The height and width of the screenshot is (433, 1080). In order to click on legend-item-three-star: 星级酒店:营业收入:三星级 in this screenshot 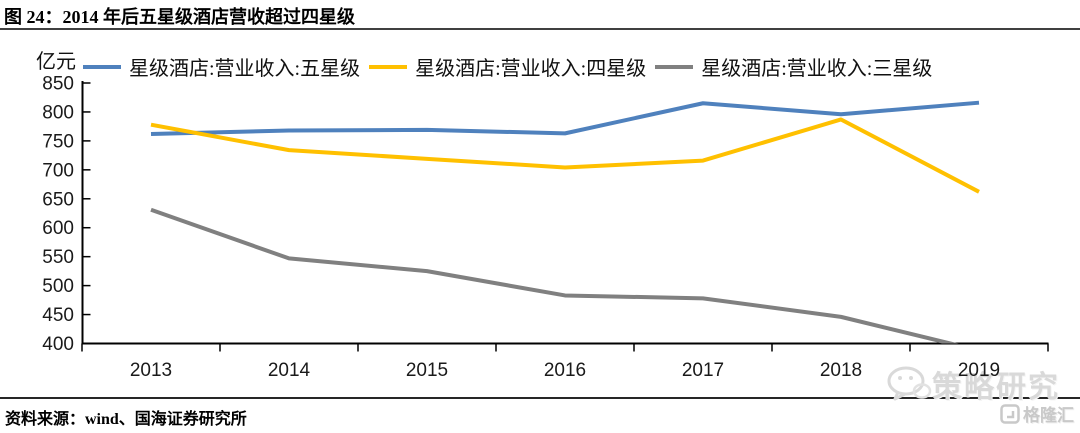, I will do `click(793, 66)`.